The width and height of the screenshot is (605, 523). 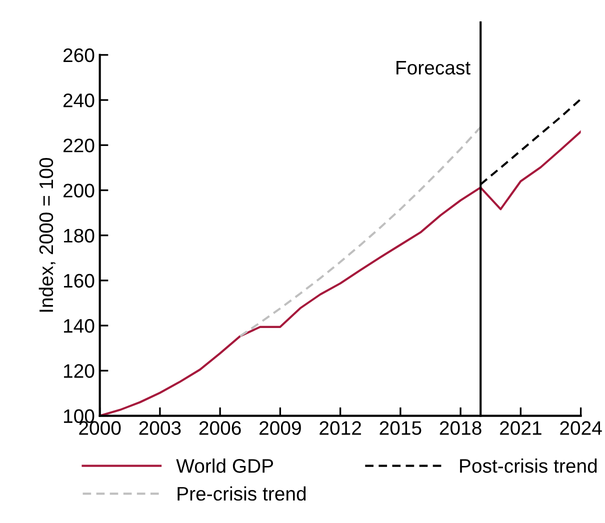 I want to click on y-axis-title: Index, 2000 = 100, so click(x=47, y=235).